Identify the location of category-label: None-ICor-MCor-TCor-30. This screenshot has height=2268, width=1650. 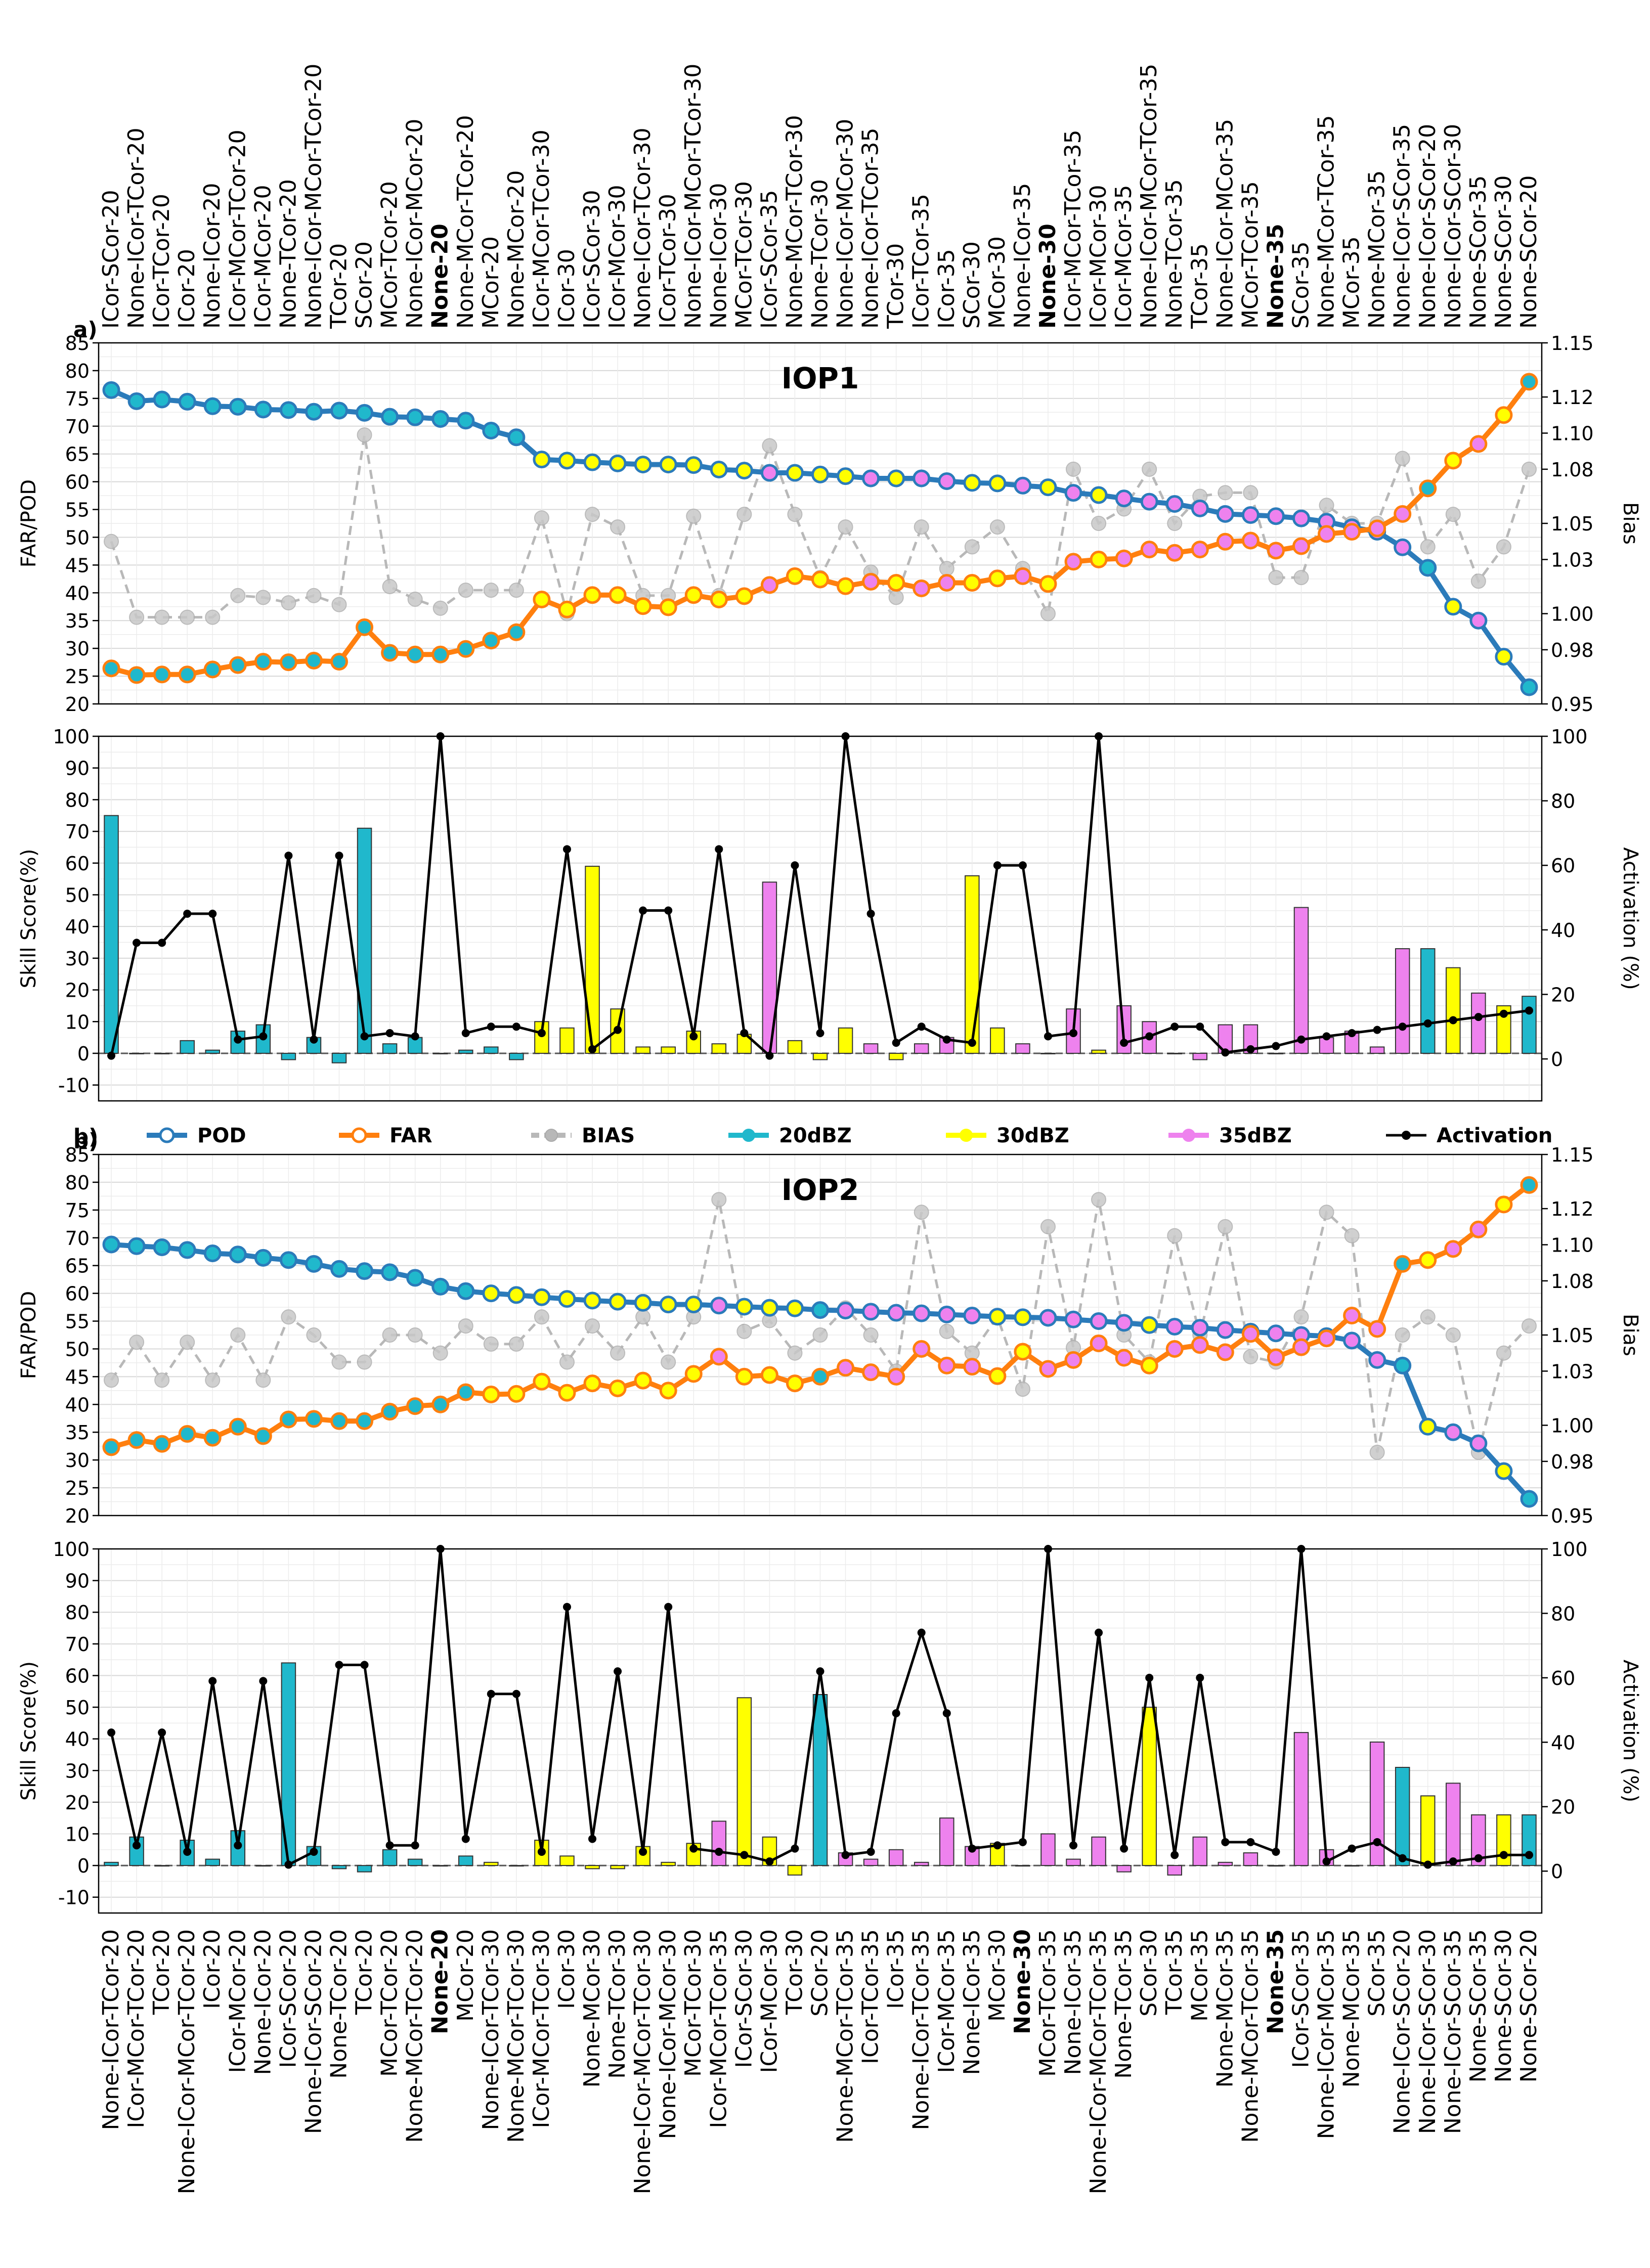
(643, 2061).